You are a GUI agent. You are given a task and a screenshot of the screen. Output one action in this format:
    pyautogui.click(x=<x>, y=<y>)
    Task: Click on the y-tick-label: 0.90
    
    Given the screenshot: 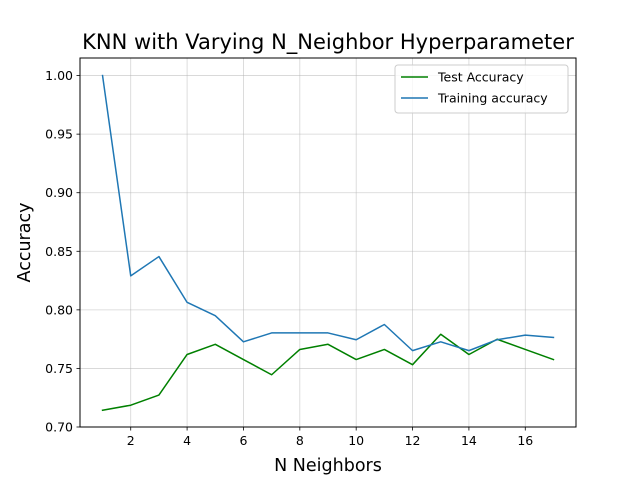 What is the action you would take?
    pyautogui.click(x=59, y=192)
    